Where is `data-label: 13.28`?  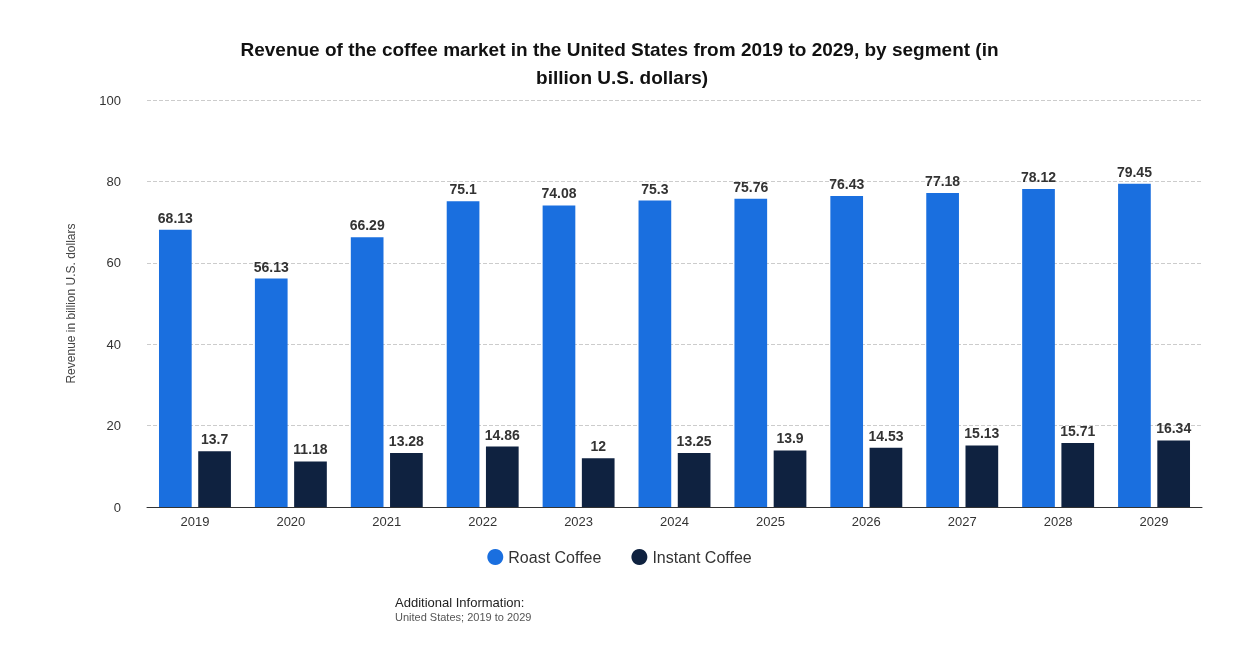 data-label: 13.28 is located at coordinates (406, 440).